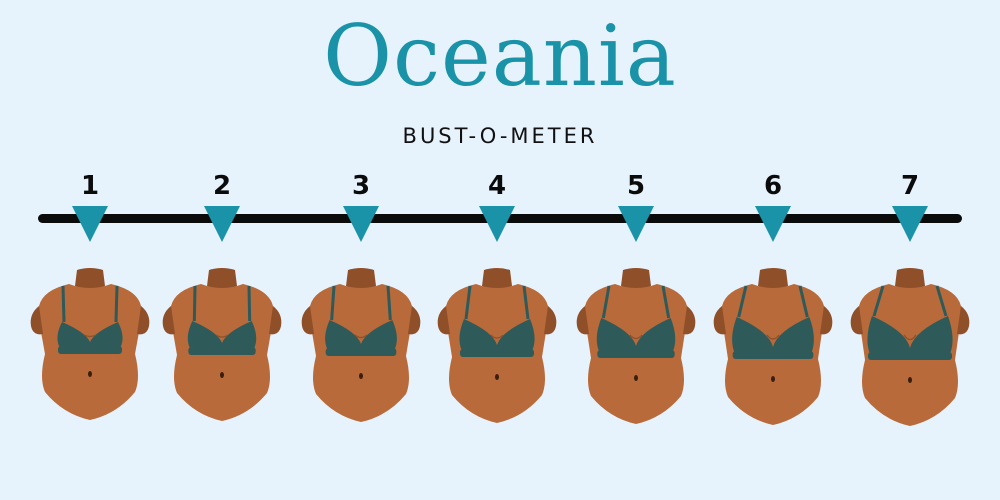 This screenshot has width=1000, height=500. I want to click on meter-marker-7: 7, so click(910, 206).